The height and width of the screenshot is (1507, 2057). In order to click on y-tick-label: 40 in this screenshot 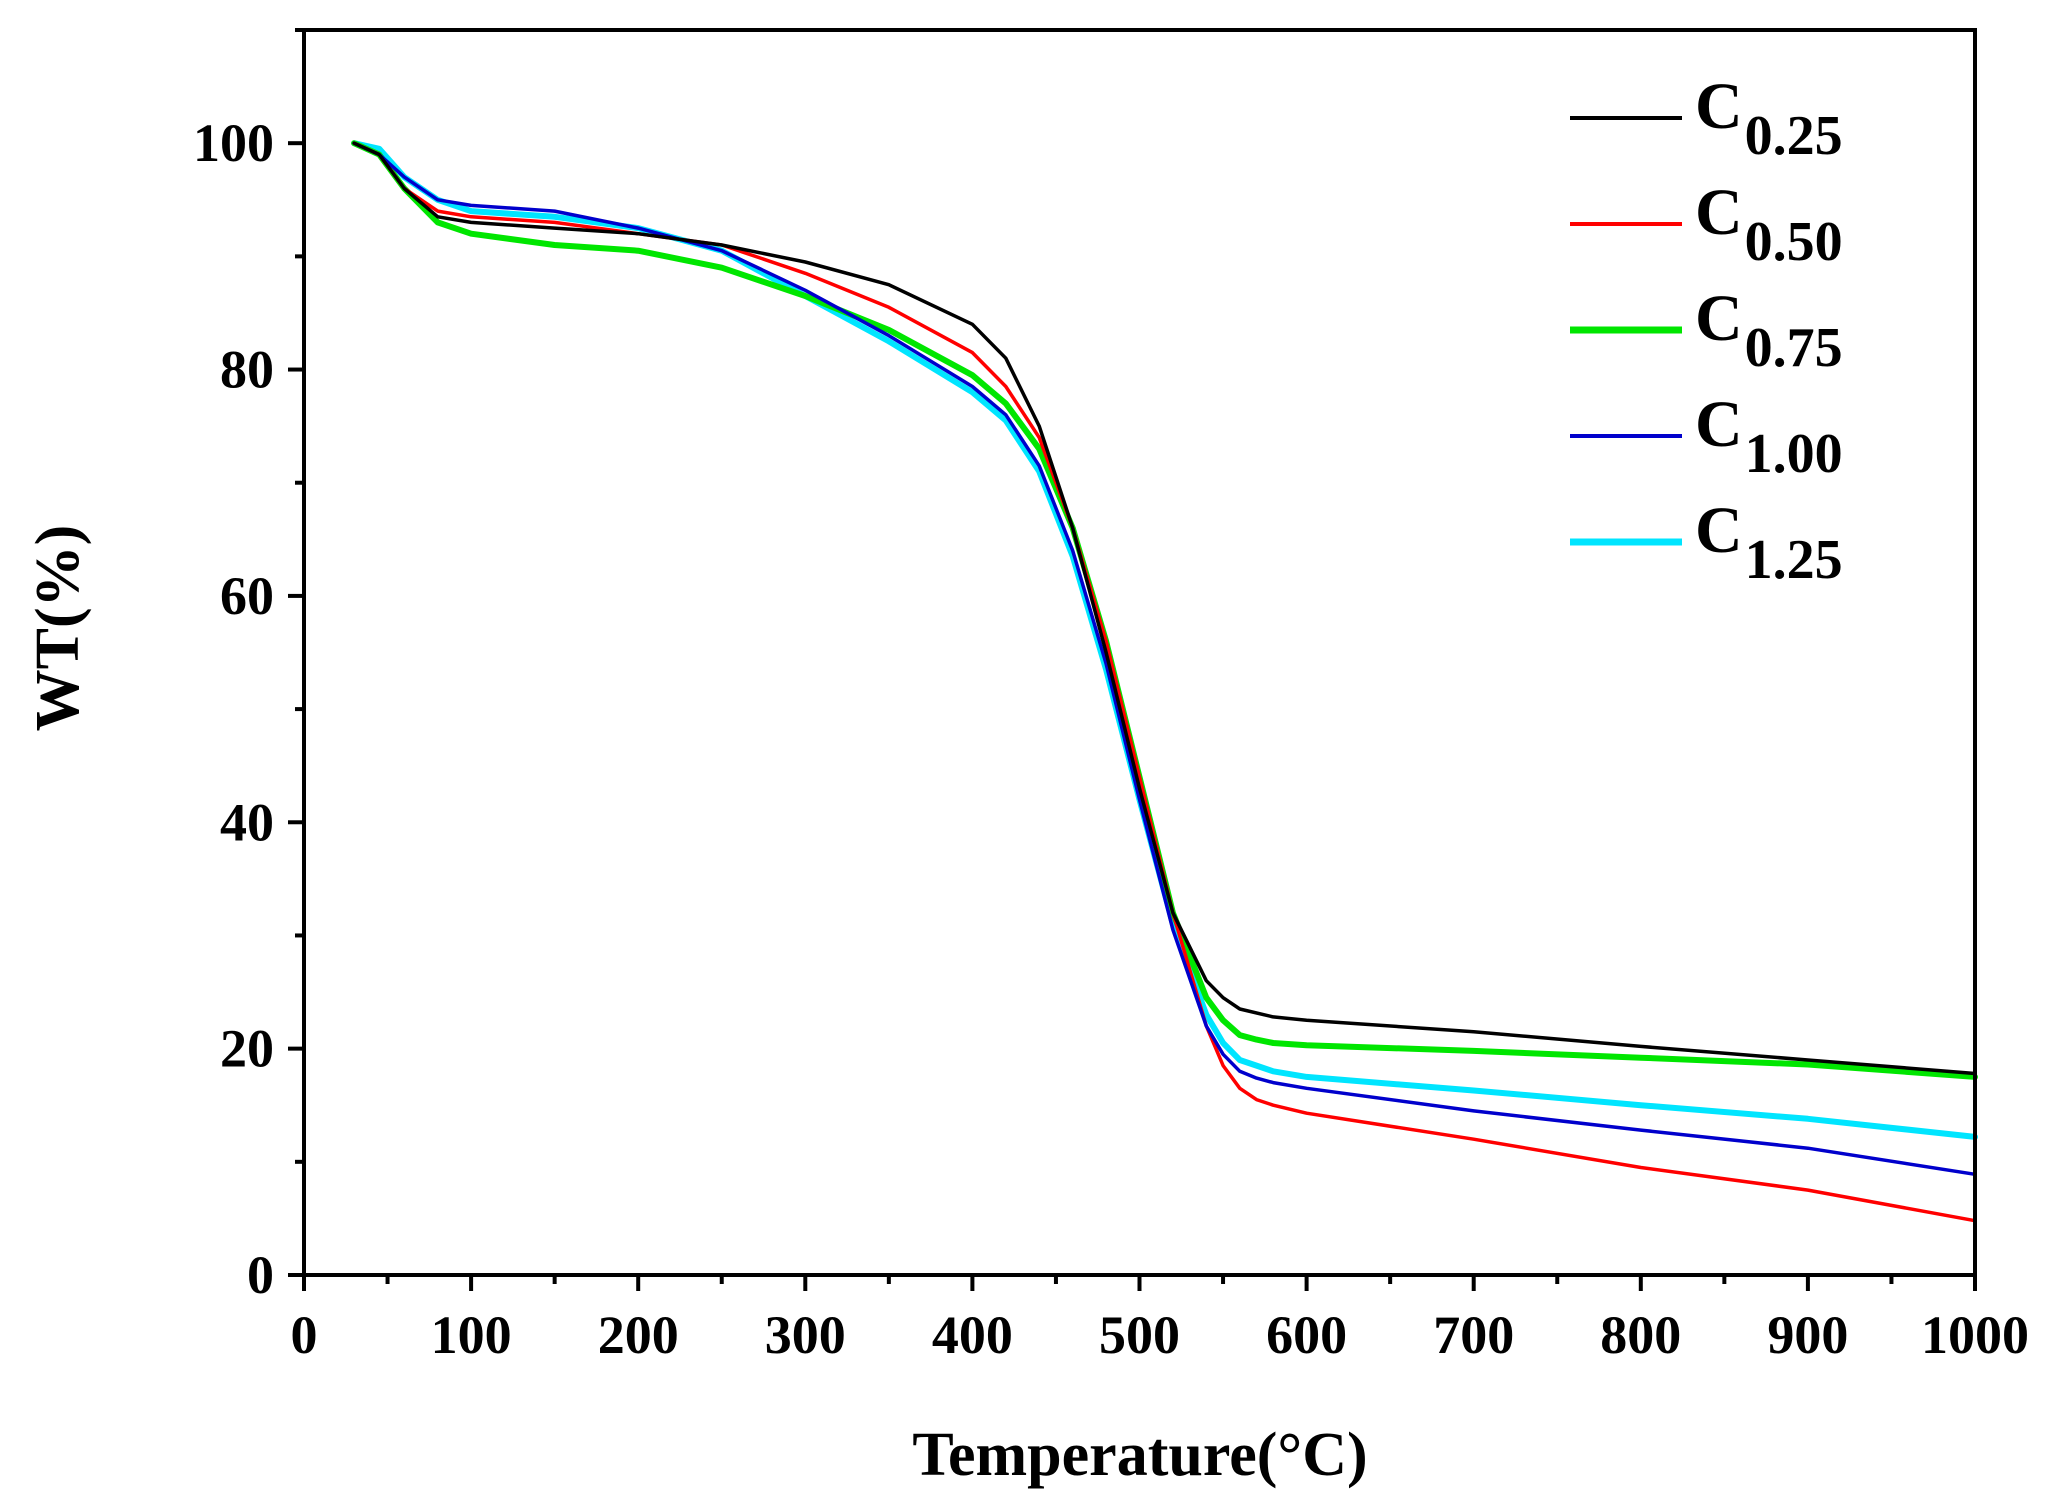, I will do `click(247, 822)`.